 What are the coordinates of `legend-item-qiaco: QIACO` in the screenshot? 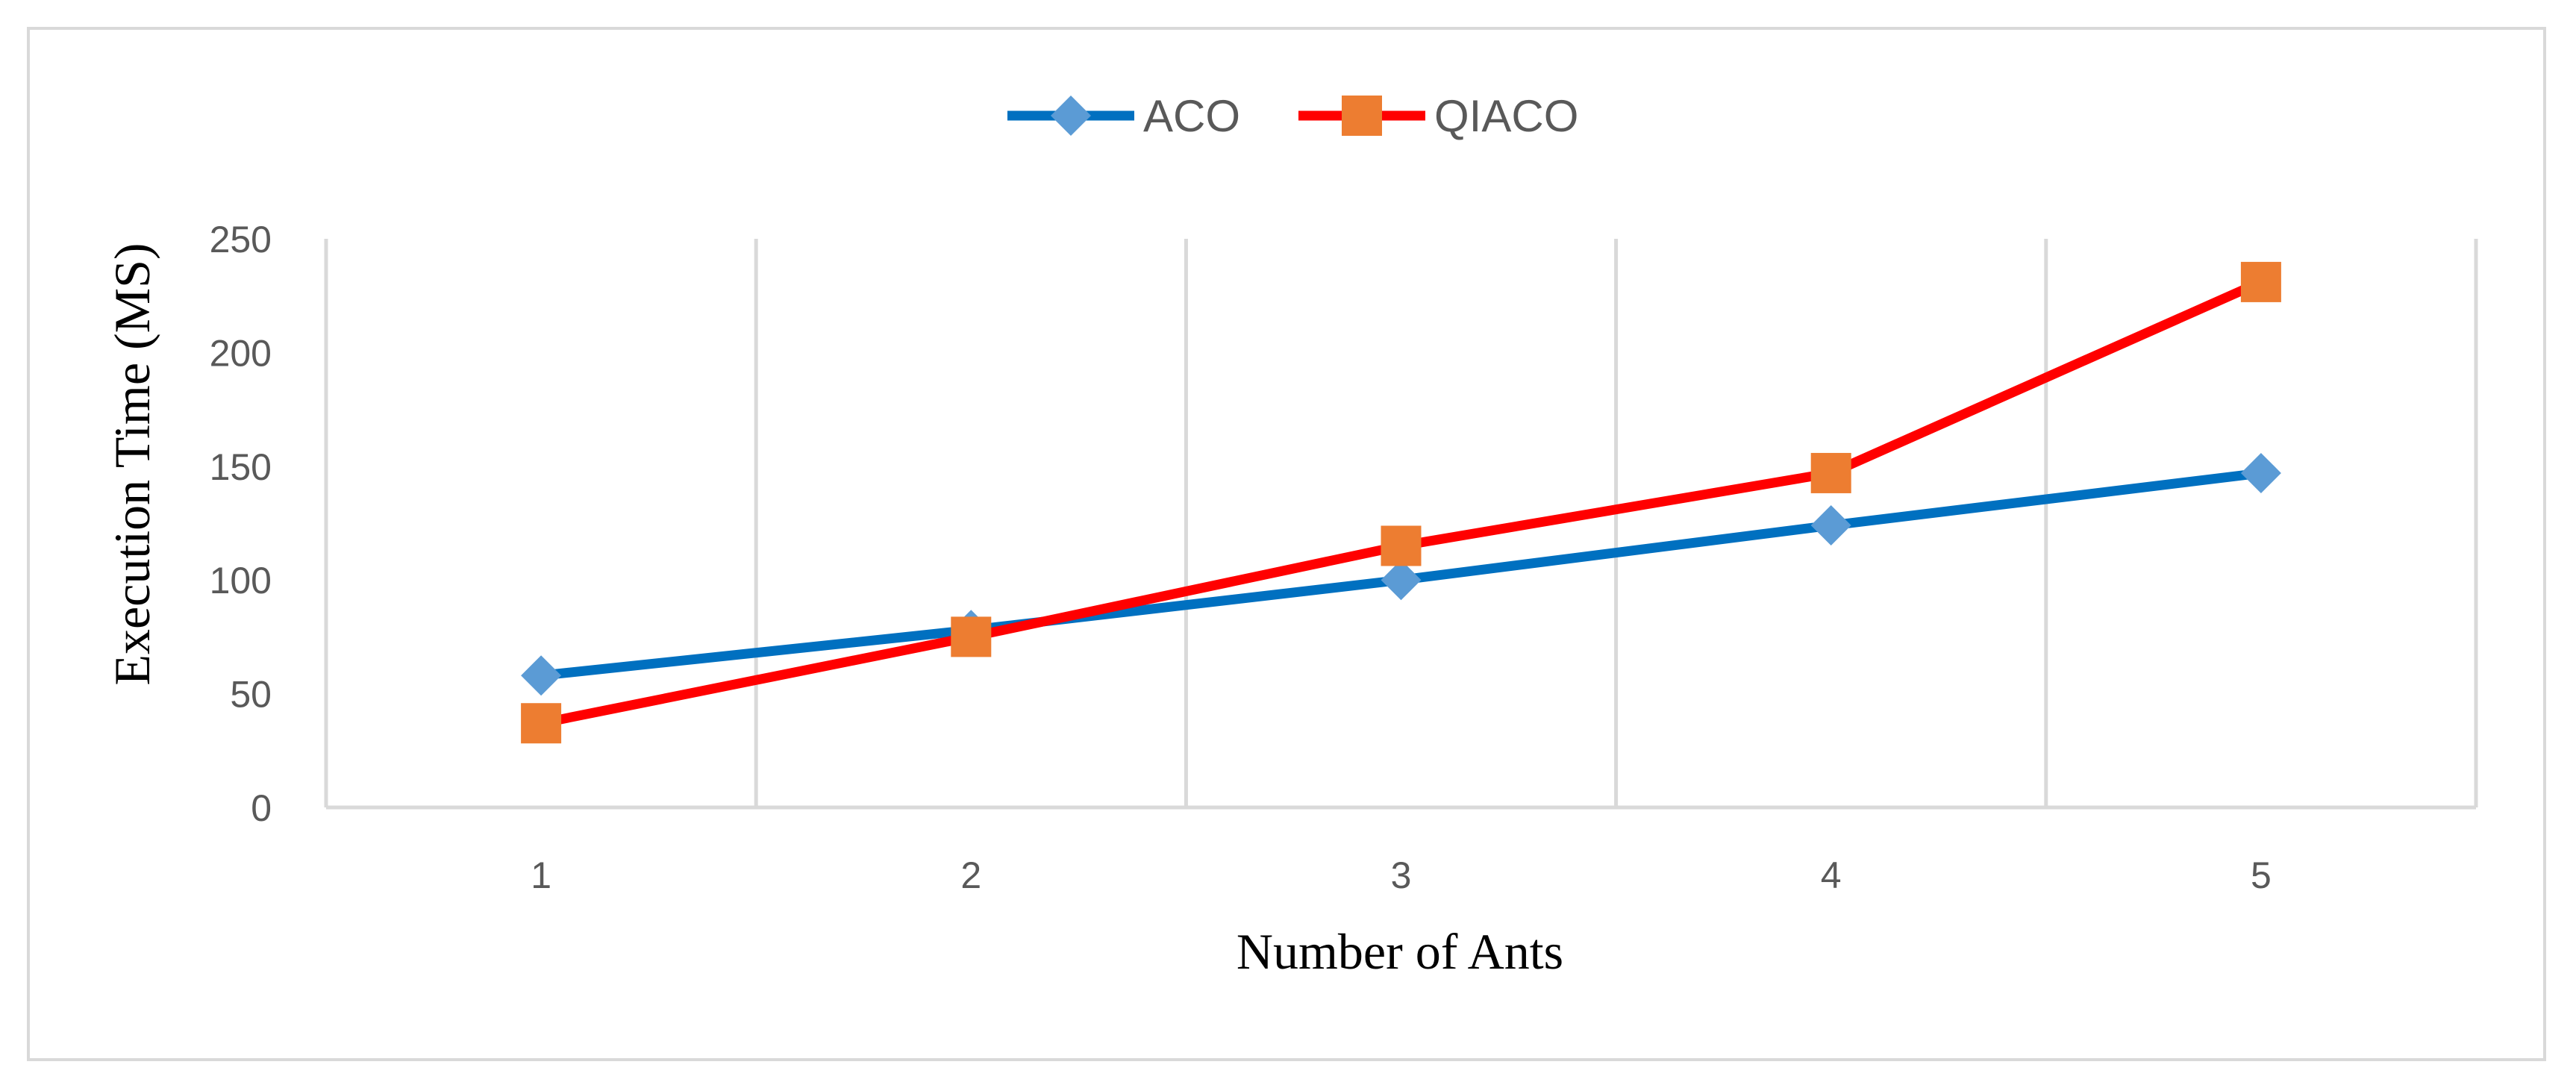 It's located at (1438, 116).